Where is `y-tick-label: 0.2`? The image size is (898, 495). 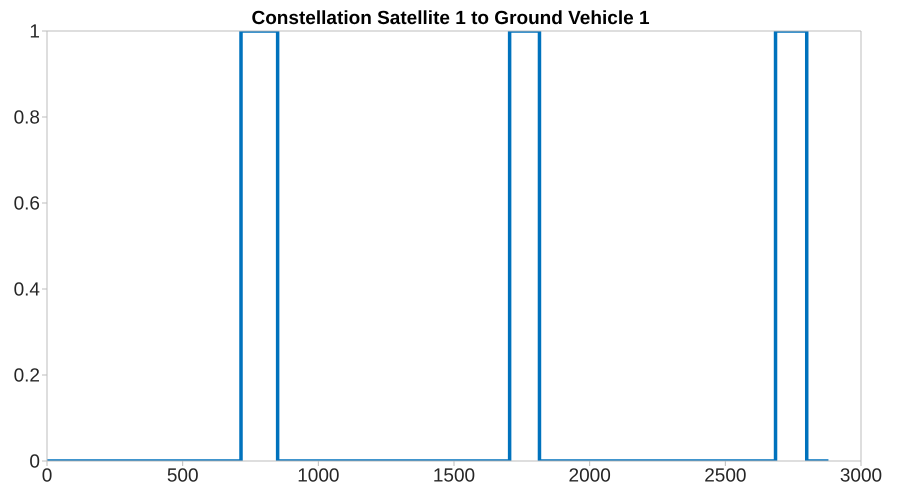 y-tick-label: 0.2 is located at coordinates (27, 376).